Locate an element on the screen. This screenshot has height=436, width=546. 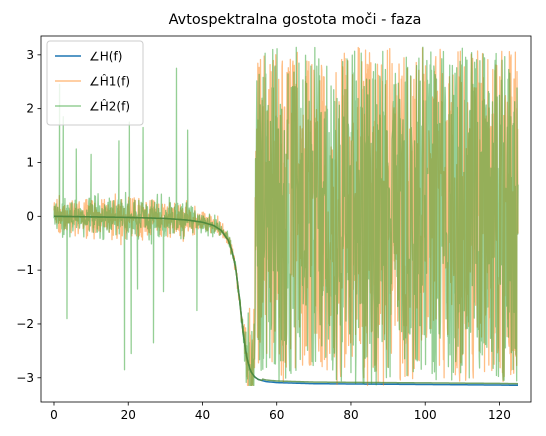
y-tick-label: −3 is located at coordinates (25, 378).